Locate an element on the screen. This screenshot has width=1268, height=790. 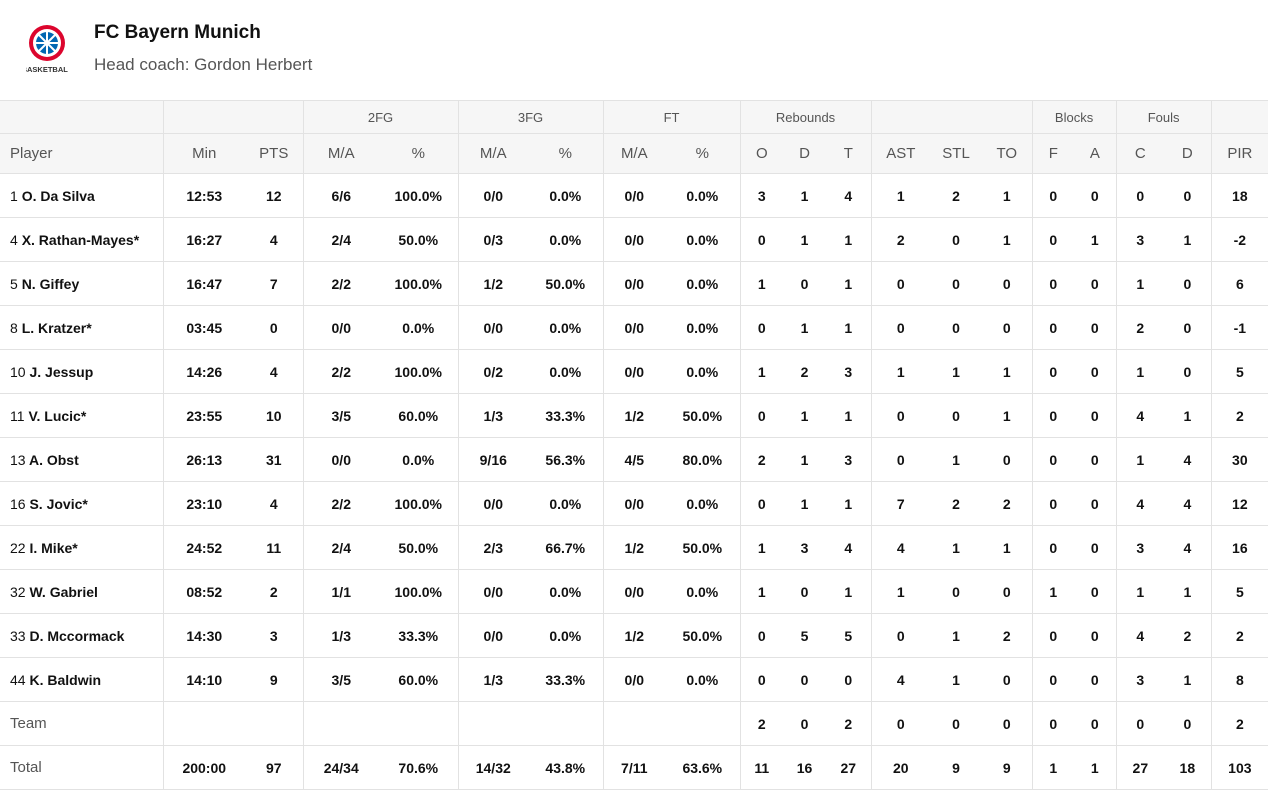
stat-cell: 66.7% is located at coordinates (566, 547).